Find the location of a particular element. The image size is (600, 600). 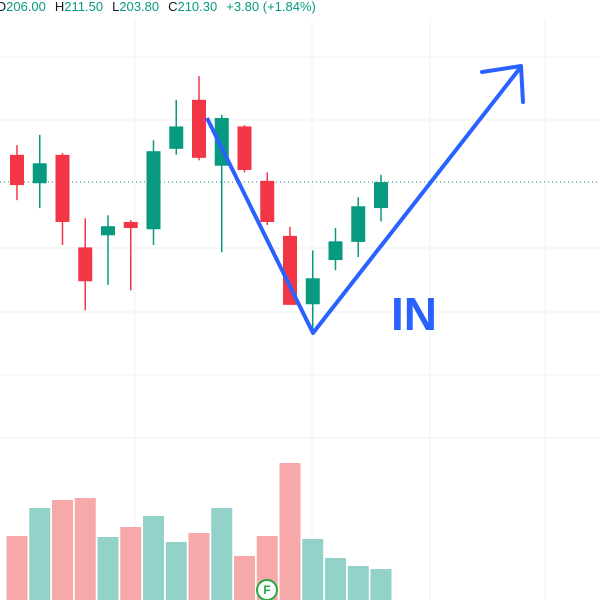

legend-row: C210.30 is located at coordinates (192, 7).